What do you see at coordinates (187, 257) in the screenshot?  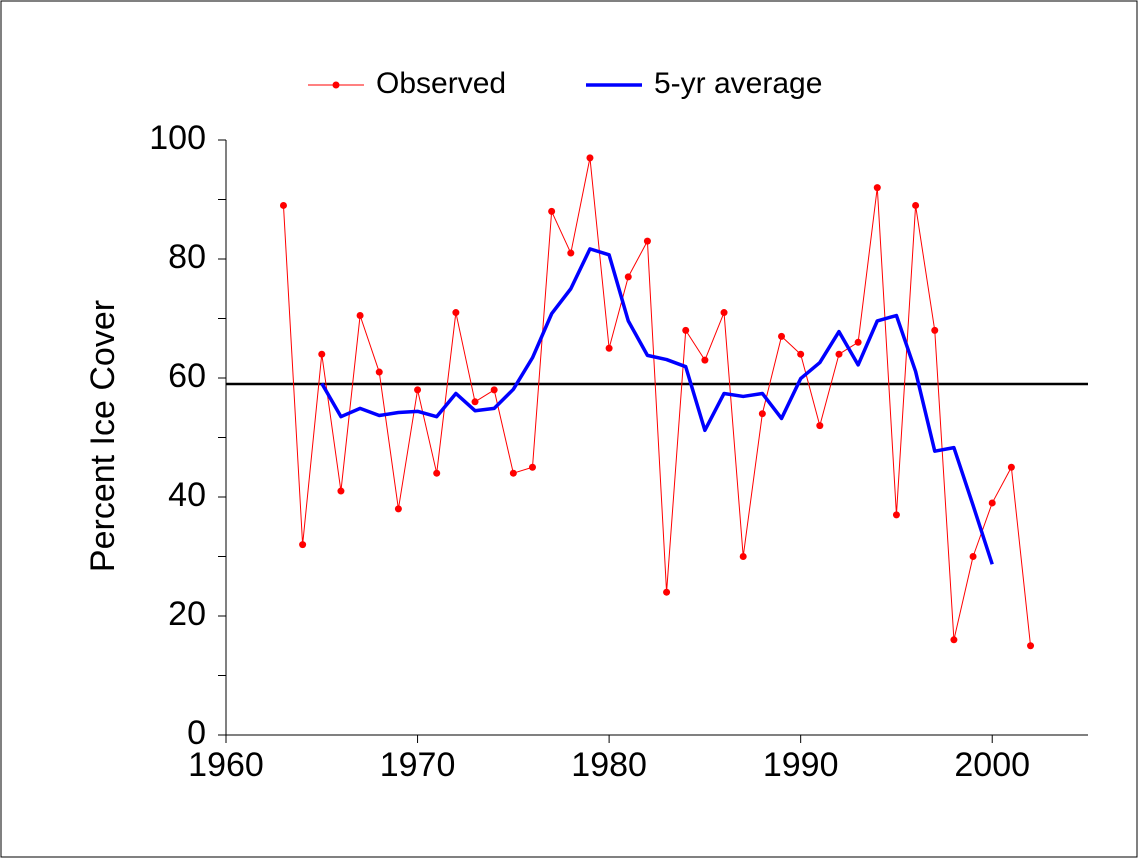 I see `y-tick-label: 80` at bounding box center [187, 257].